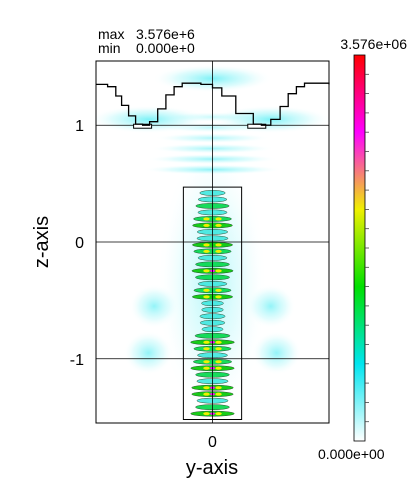 The height and width of the screenshot is (501, 415). What do you see at coordinates (373, 44) in the screenshot?
I see `colorbar-max-label: 3.576e+06` at bounding box center [373, 44].